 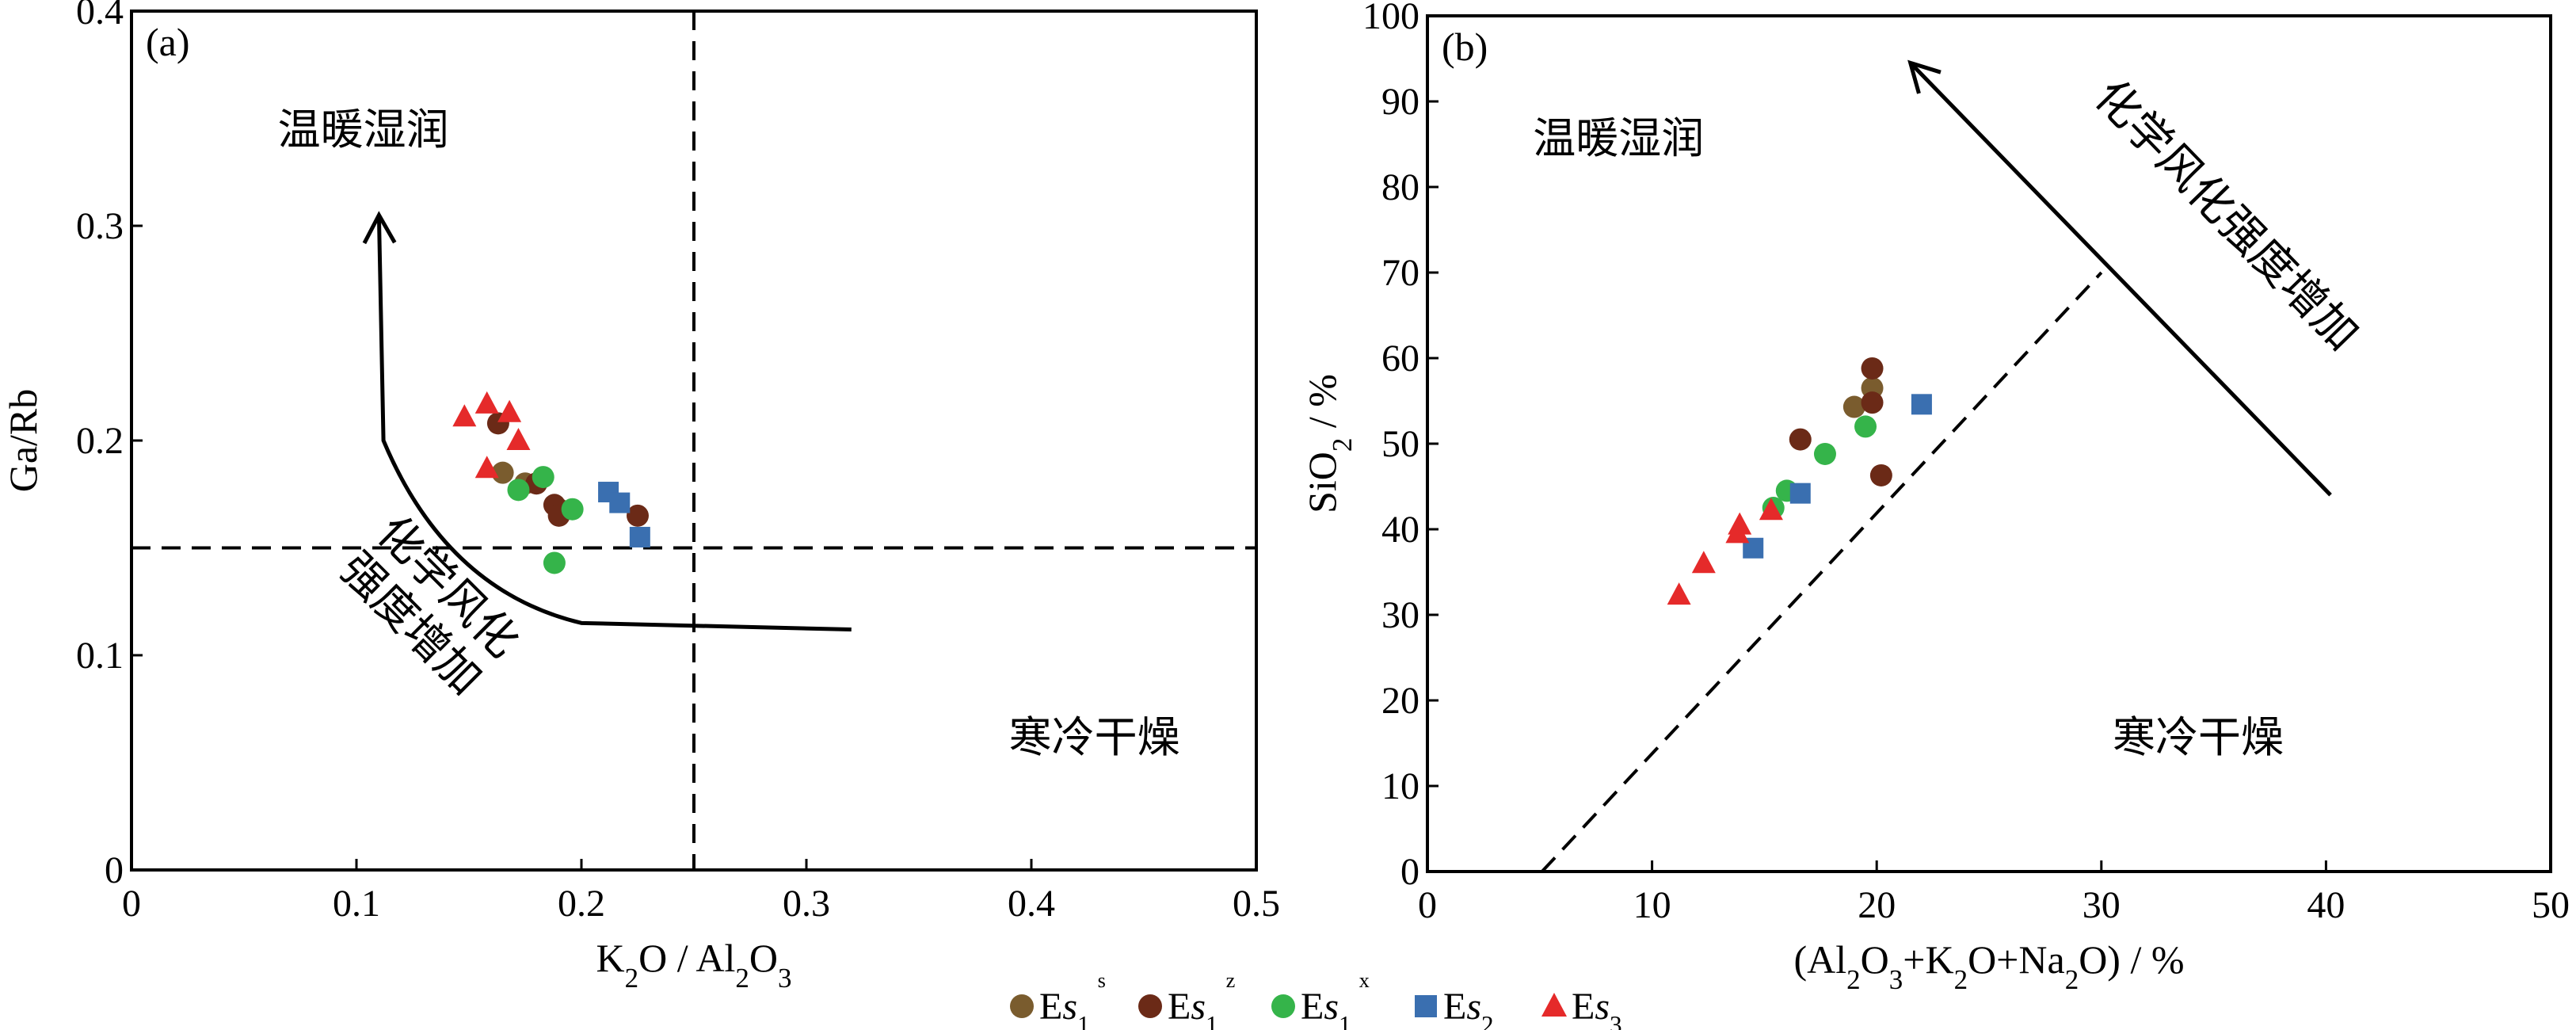 I want to click on legend: Es1s Es1z Es1x Es2 Es3, so click(x=1316, y=999).